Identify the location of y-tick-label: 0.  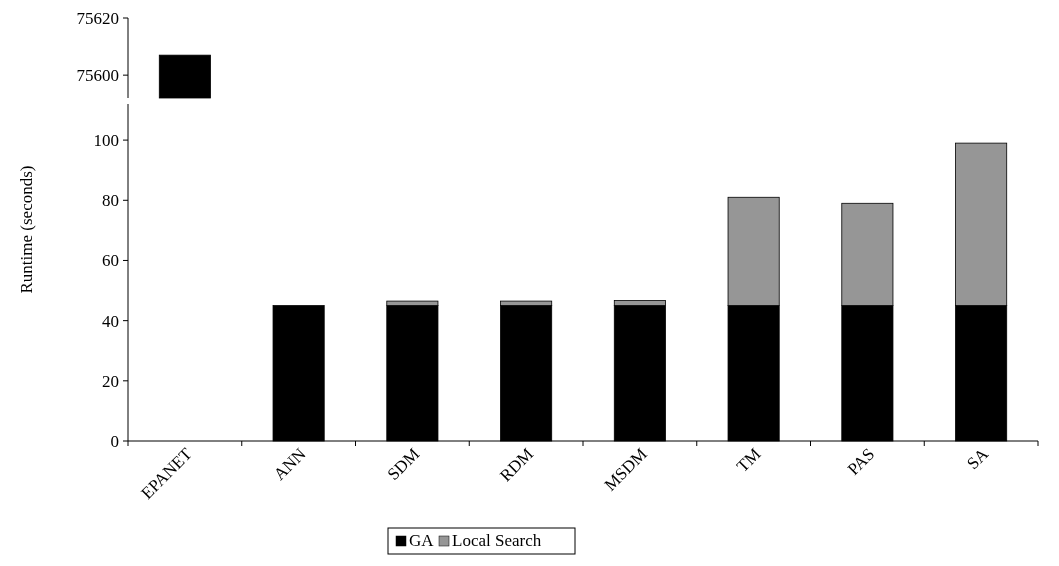
(114, 441).